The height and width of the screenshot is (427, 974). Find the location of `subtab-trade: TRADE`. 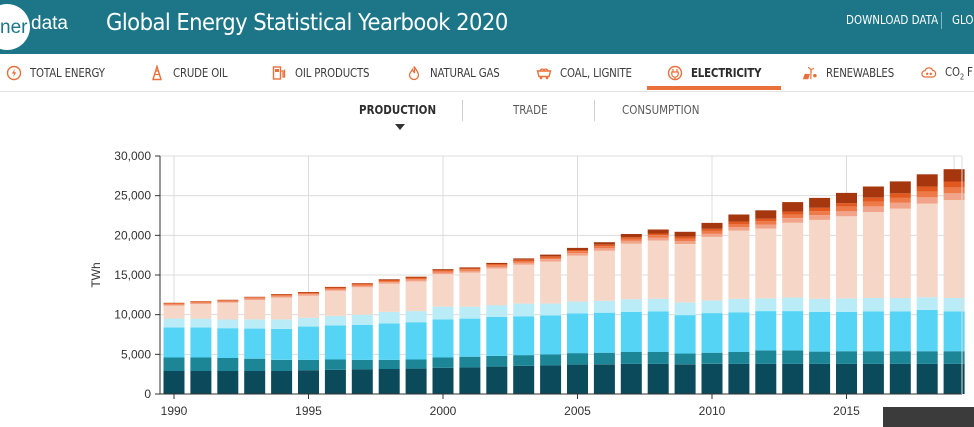

subtab-trade: TRADE is located at coordinates (530, 110).